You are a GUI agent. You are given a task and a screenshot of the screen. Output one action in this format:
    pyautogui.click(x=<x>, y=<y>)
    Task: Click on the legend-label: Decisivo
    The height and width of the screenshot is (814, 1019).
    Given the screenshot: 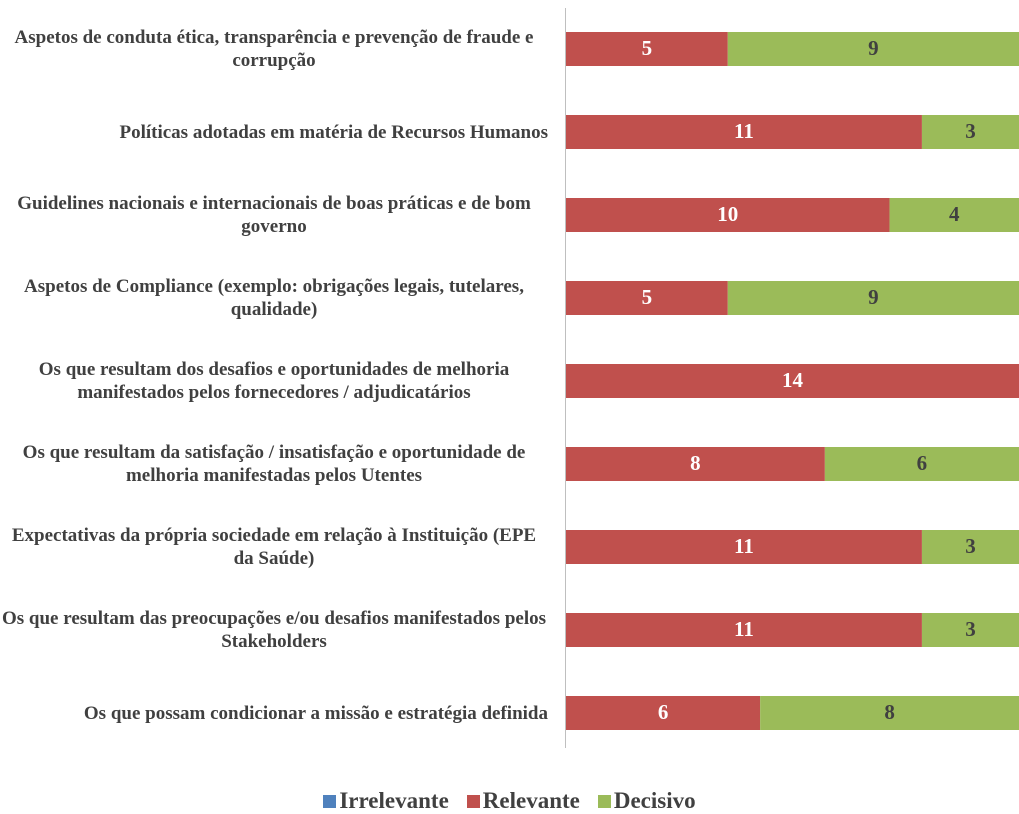 What is the action you would take?
    pyautogui.click(x=654, y=800)
    